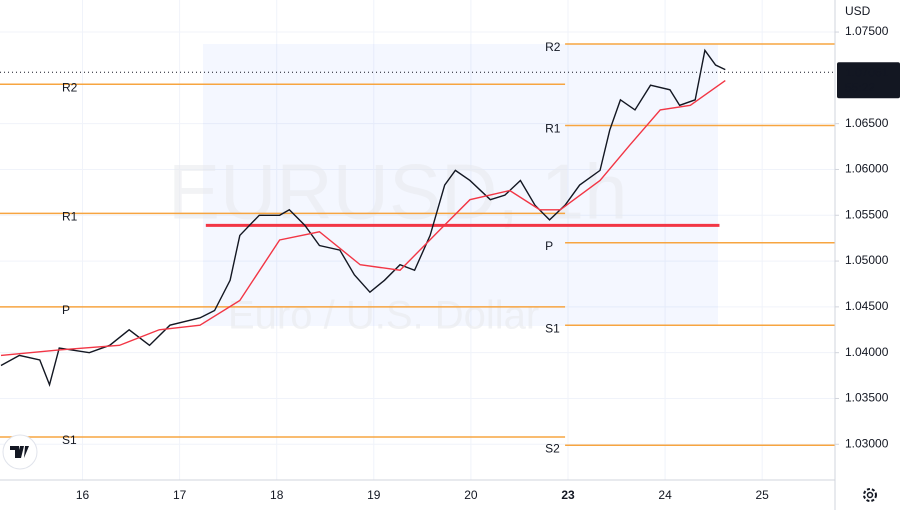 The image size is (900, 510). What do you see at coordinates (867, 443) in the screenshot?
I see `y-tick-label: 1.03000` at bounding box center [867, 443].